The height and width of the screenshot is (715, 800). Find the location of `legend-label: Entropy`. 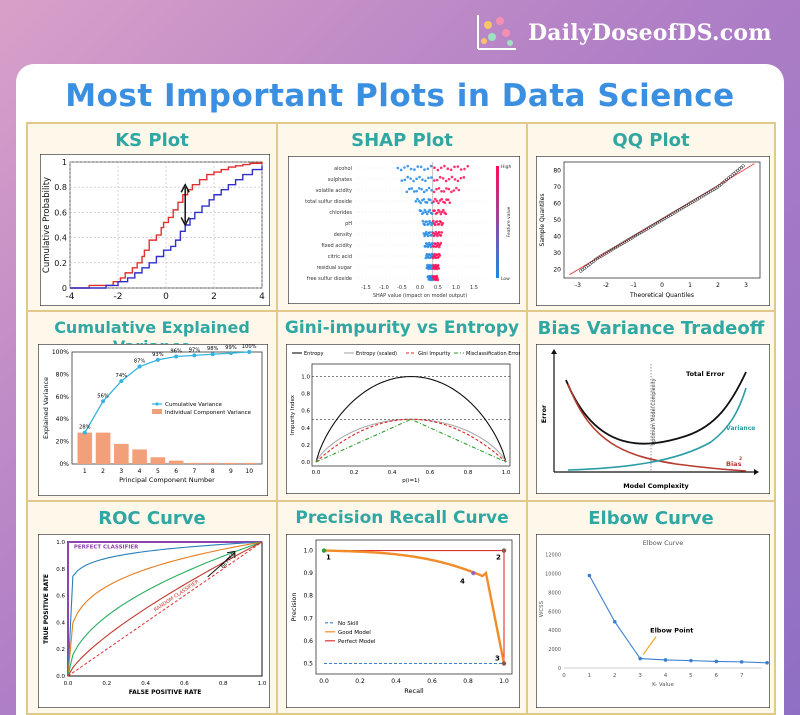

legend-label: Entropy is located at coordinates (313, 354).